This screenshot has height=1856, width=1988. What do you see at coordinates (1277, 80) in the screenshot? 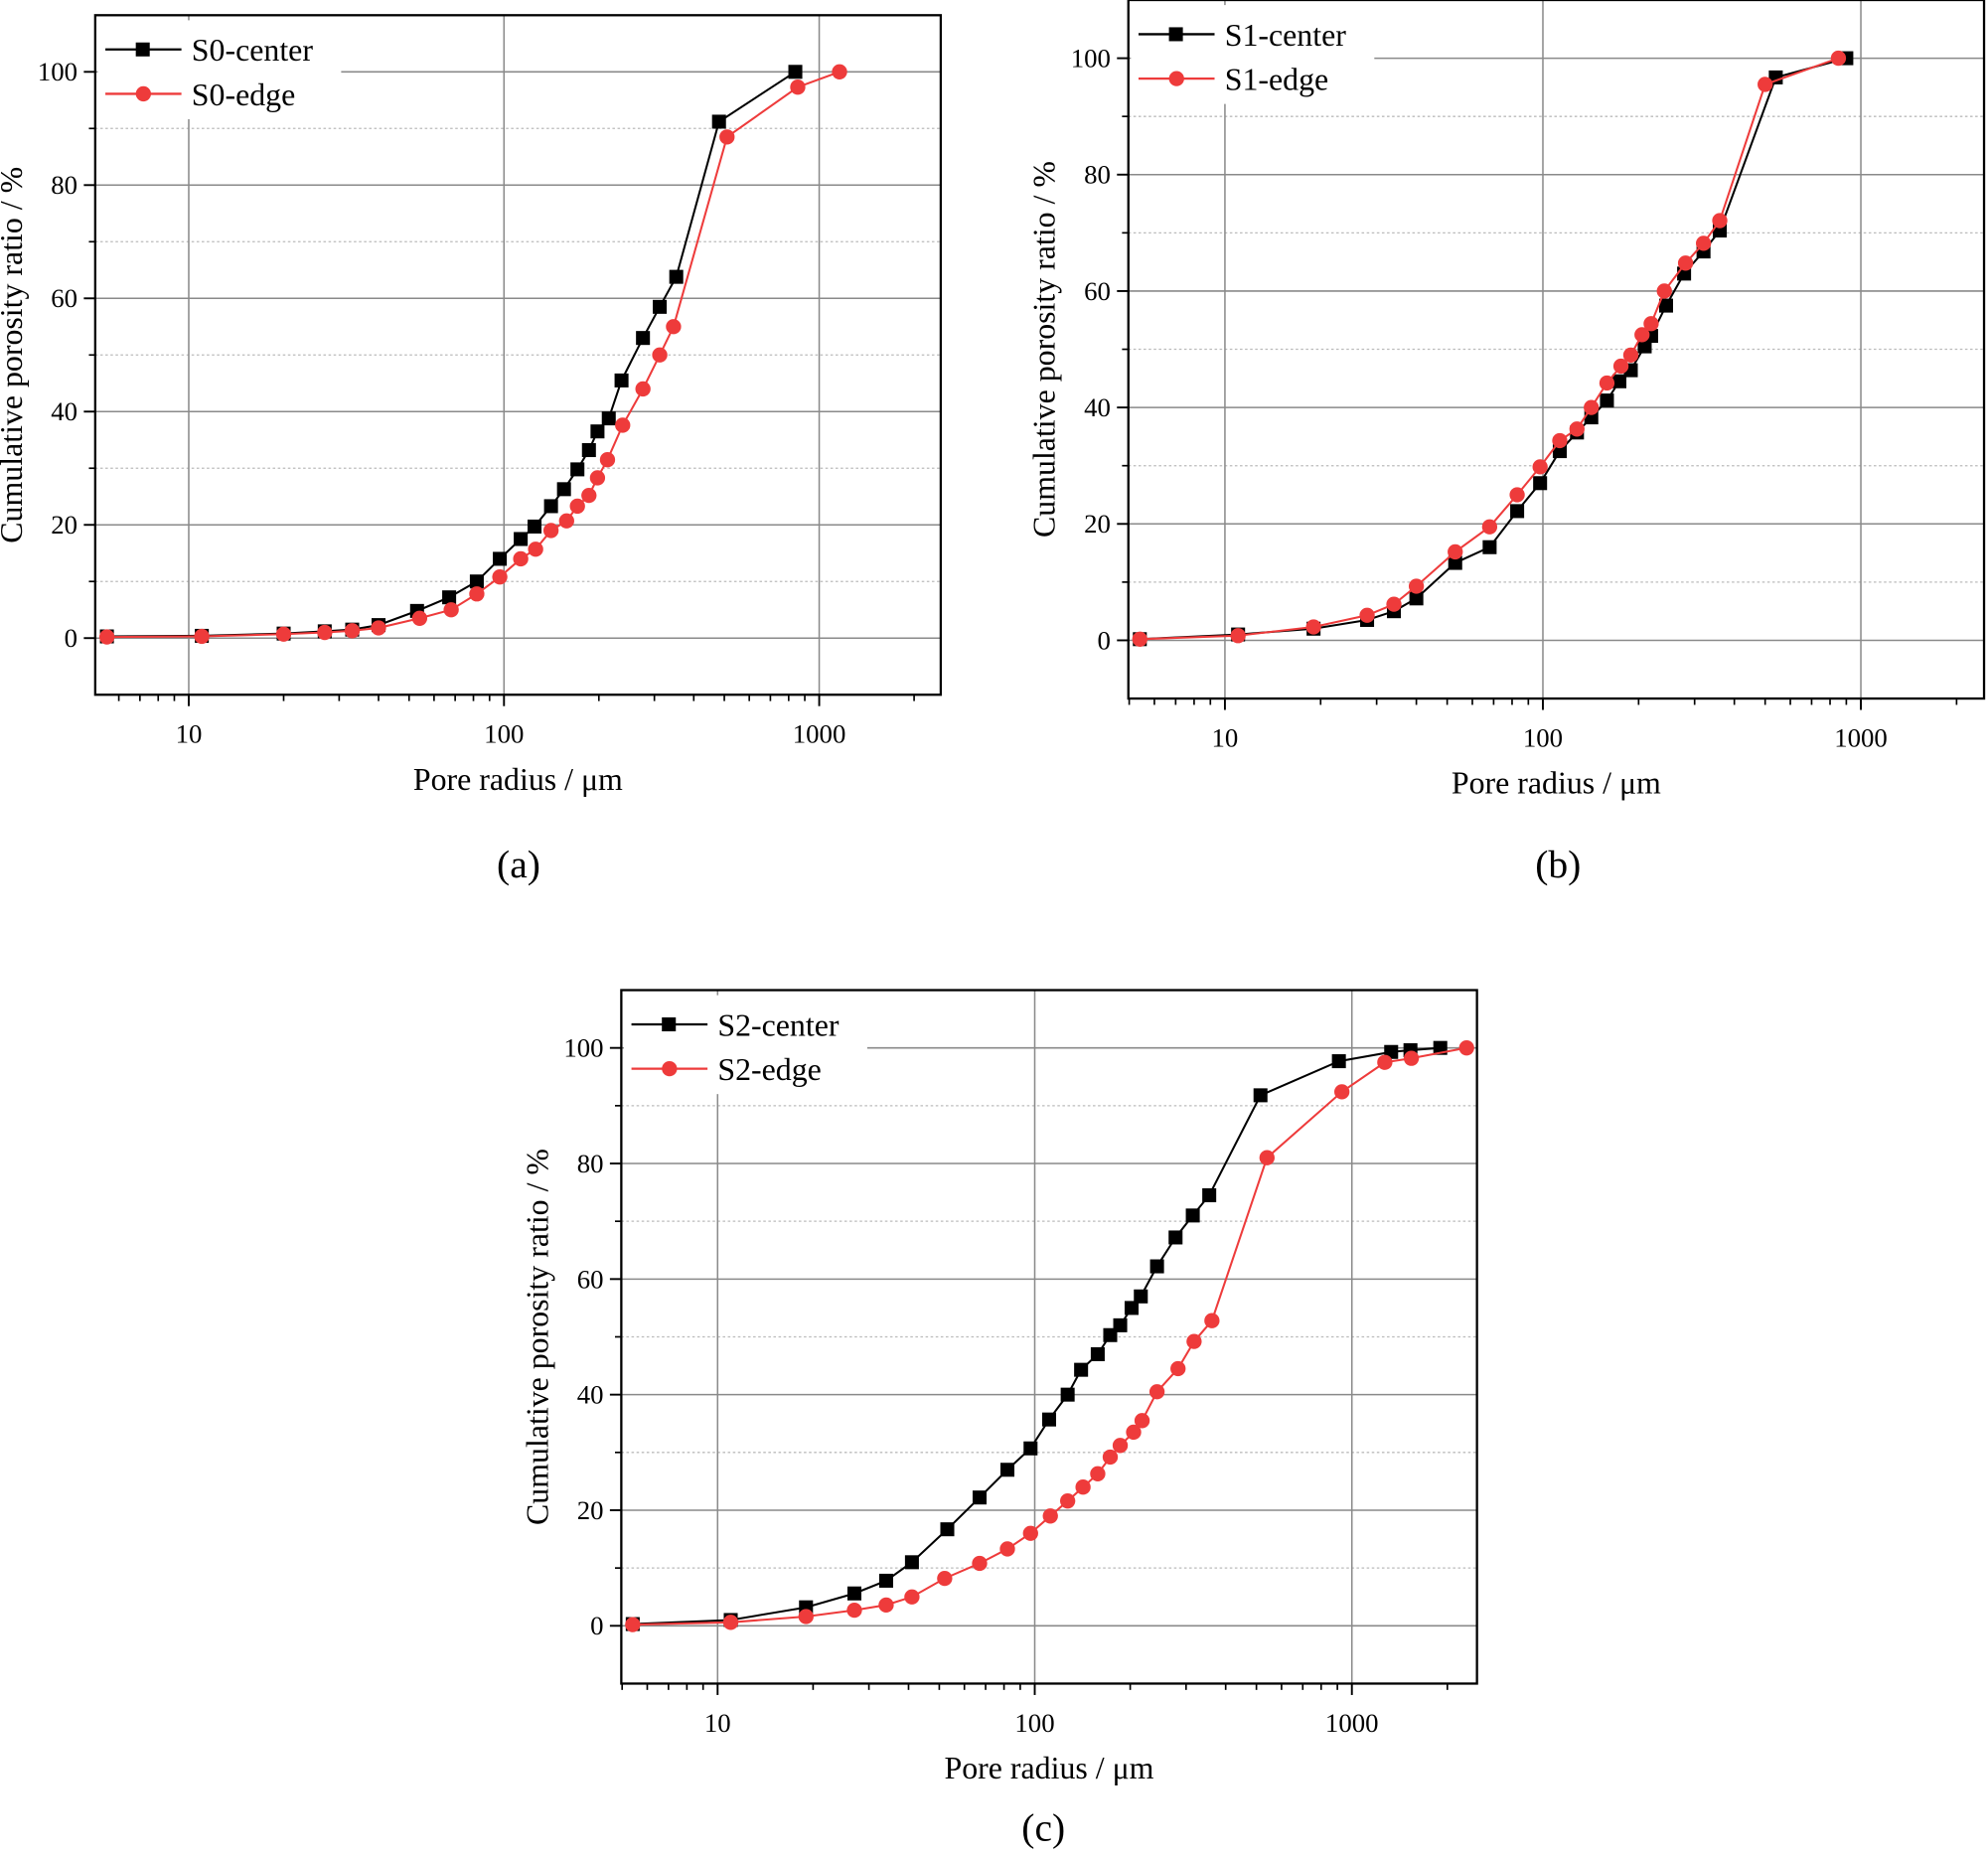
I see `legend-label: S1-edge` at bounding box center [1277, 80].